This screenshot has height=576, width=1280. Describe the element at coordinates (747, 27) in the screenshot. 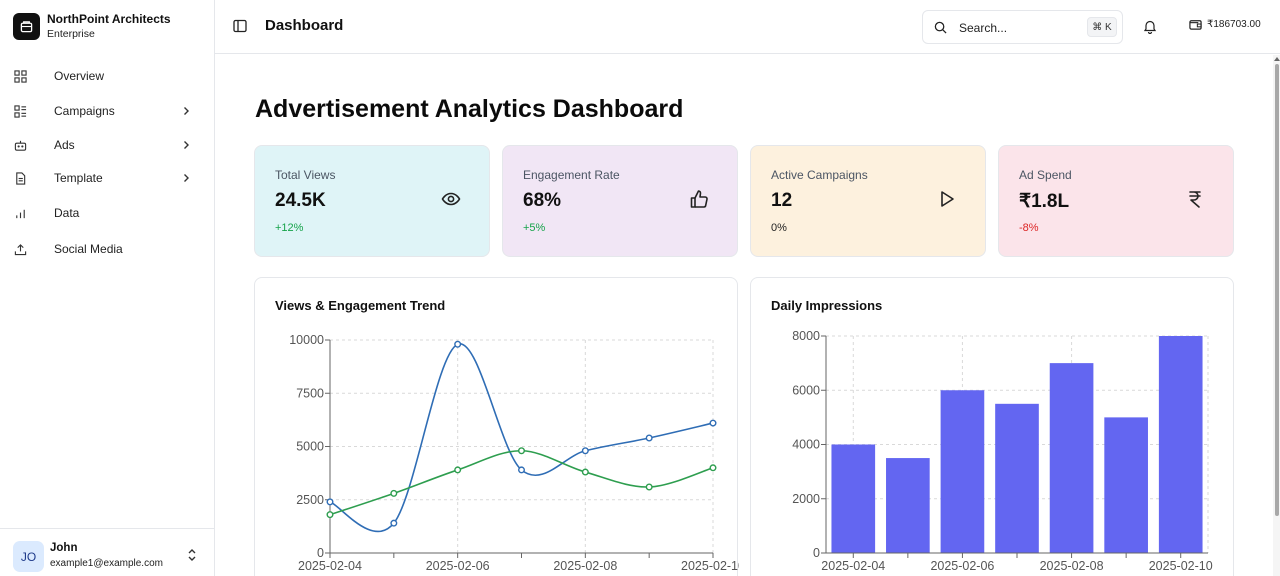

I see `top-header: Dashboard ⌘ K ₹186703.00` at that location.